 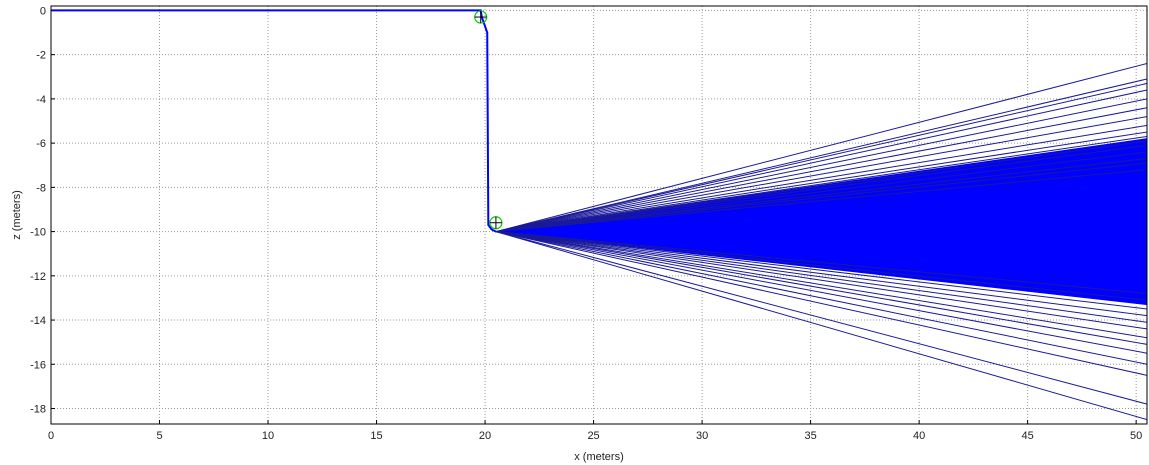 What do you see at coordinates (38, 277) in the screenshot?
I see `y-tick-label: -12` at bounding box center [38, 277].